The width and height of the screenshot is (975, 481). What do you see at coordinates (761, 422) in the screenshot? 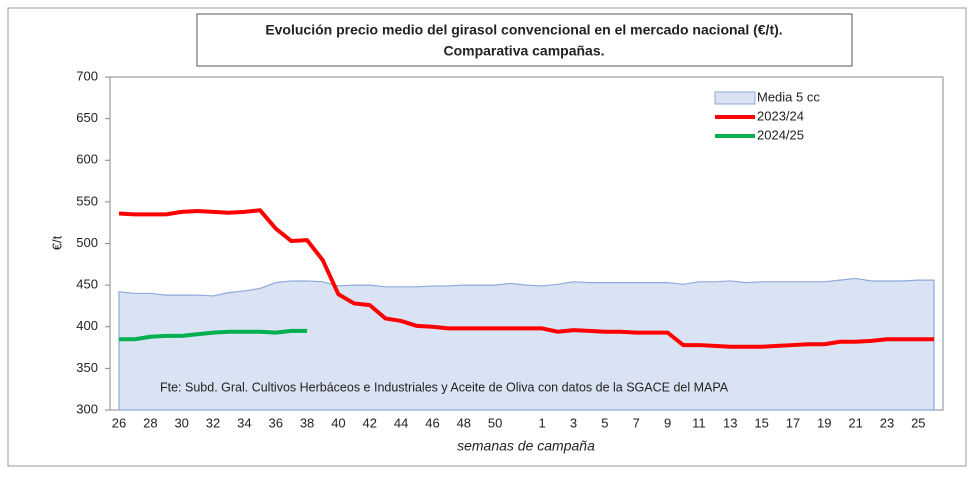
I see `x-tick-label: 15` at bounding box center [761, 422].